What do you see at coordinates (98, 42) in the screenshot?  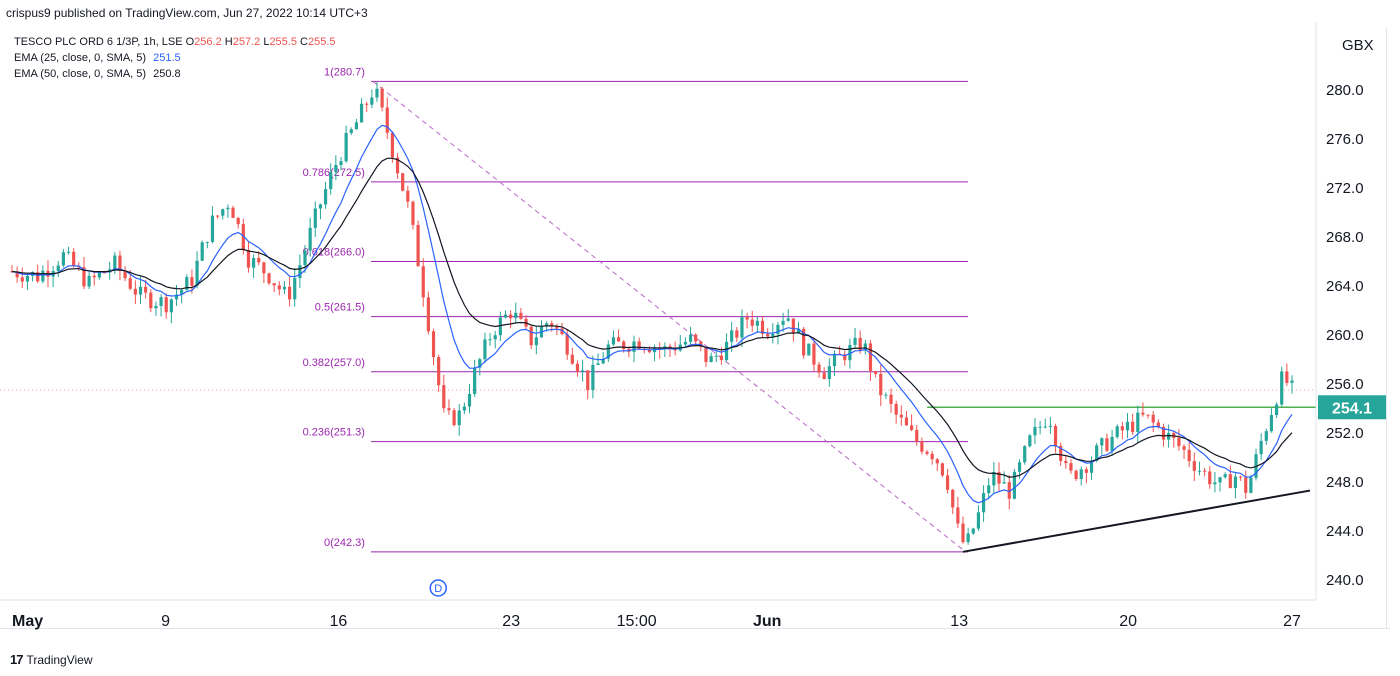 I see `symbol-label: TESCO PLC ORD 6 1/3P, 1h, LSE` at bounding box center [98, 42].